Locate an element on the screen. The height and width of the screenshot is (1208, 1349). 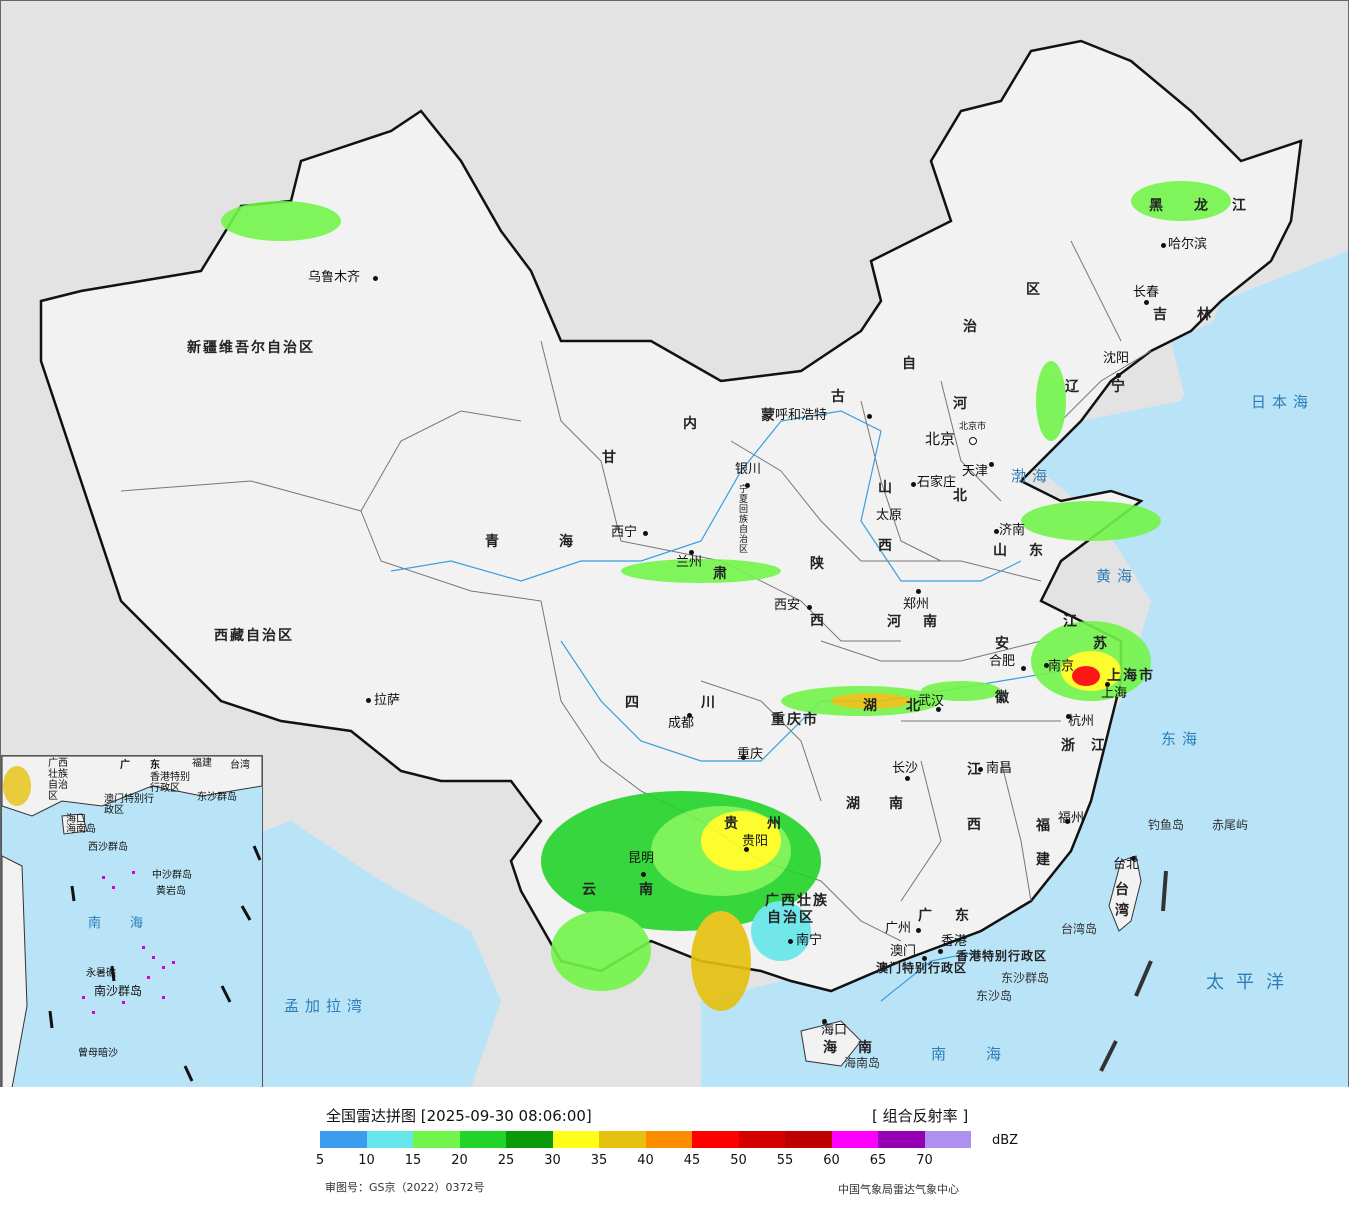
province-hubei-1: 湖 is located at coordinates (871, 706).